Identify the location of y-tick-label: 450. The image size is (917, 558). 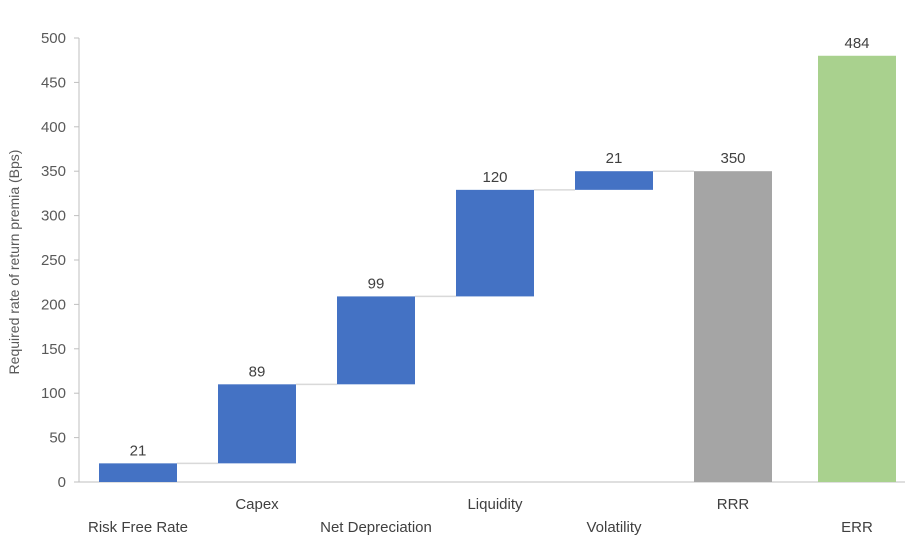
(53, 82).